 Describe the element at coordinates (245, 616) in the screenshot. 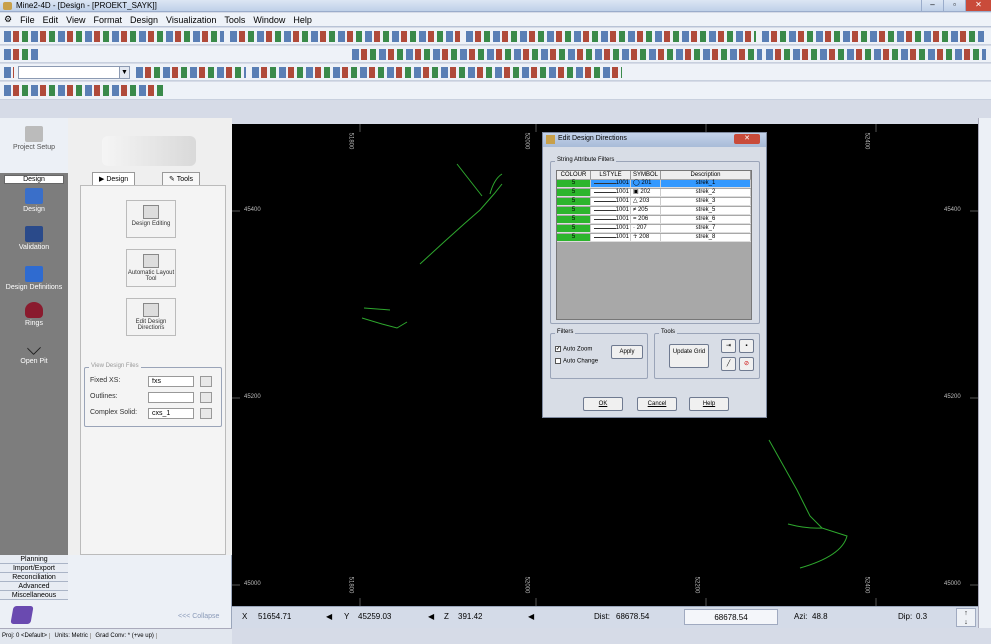

I see `x-label: X` at that location.